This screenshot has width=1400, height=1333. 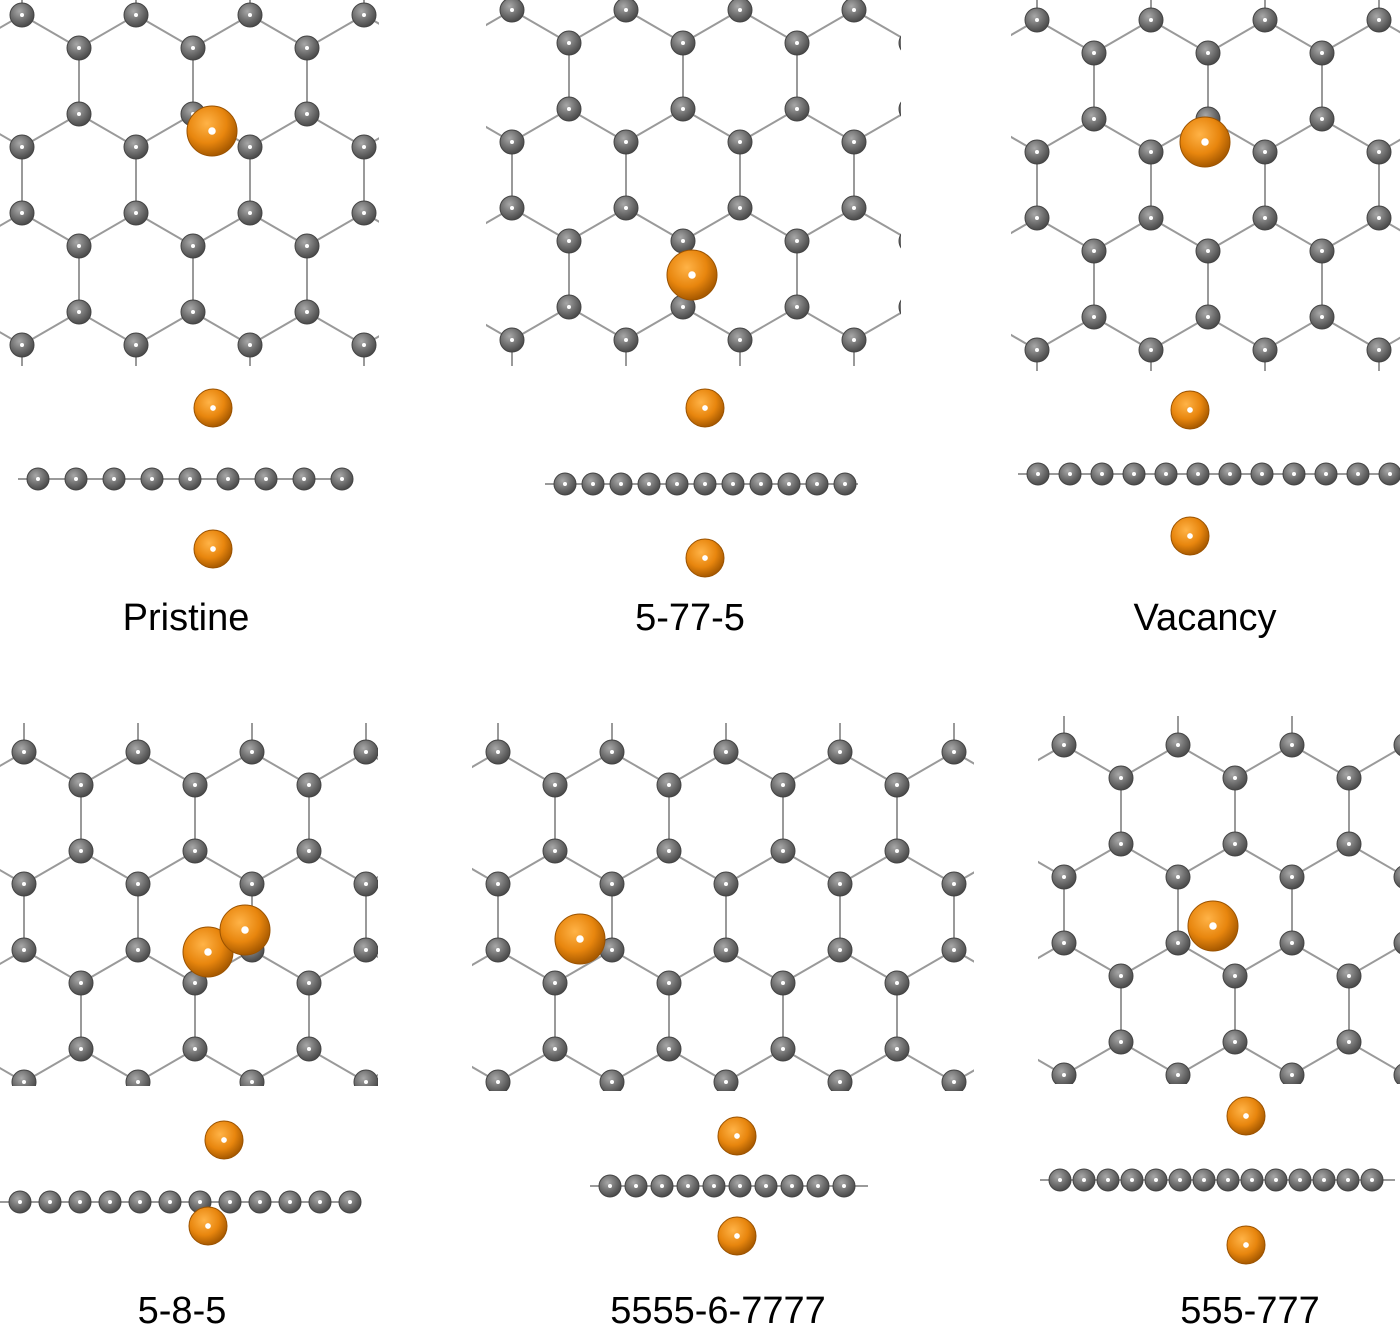 What do you see at coordinates (1209, 473) in the screenshot?
I see `side-view` at bounding box center [1209, 473].